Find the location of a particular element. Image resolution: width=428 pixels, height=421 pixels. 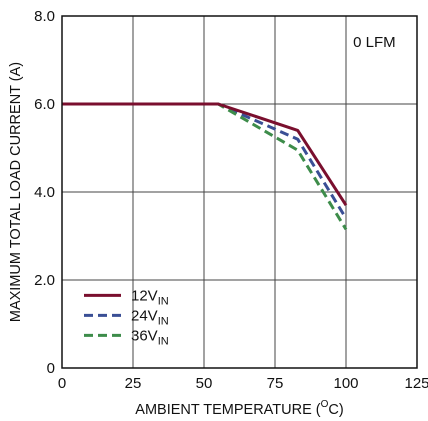

y-tick-label: 4.0 is located at coordinates (44, 192).